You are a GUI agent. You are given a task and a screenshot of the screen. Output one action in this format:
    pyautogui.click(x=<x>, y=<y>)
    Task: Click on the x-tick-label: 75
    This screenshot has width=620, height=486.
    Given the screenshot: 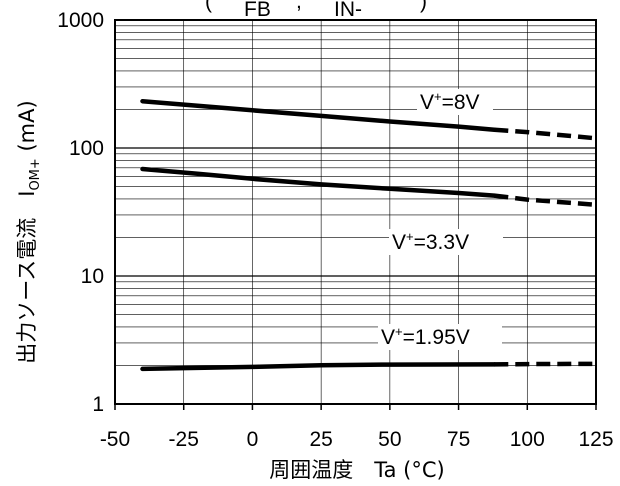 What is the action you would take?
    pyautogui.click(x=458, y=439)
    